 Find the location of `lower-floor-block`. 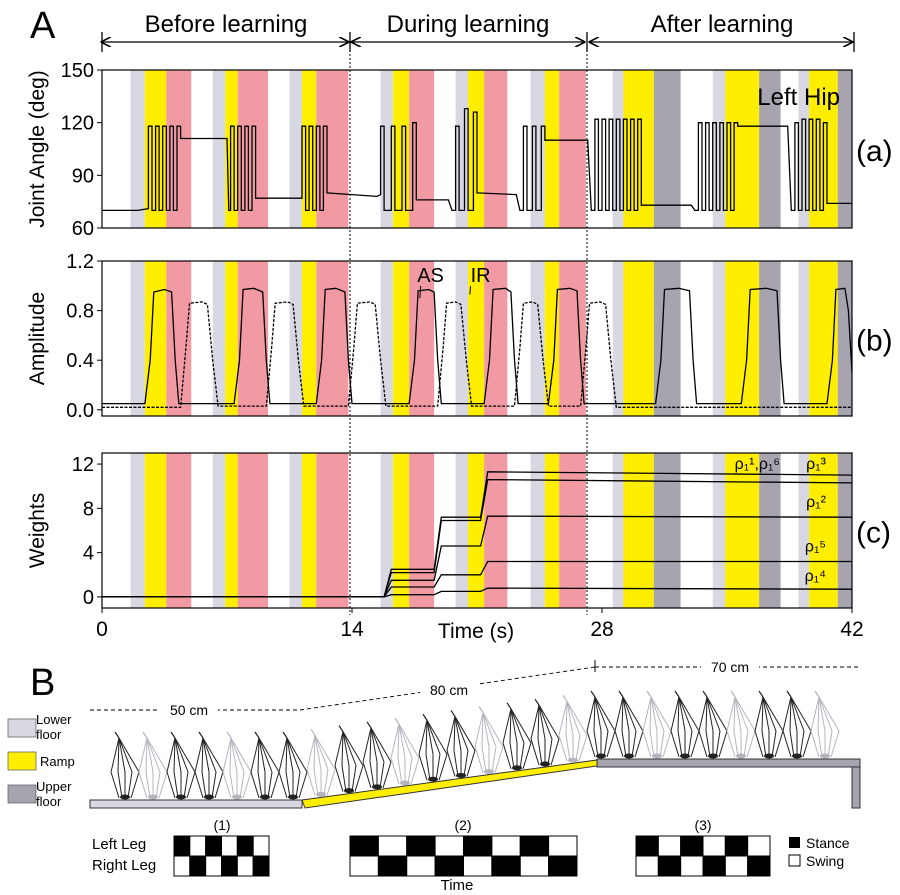

lower-floor-block is located at coordinates (196, 804).